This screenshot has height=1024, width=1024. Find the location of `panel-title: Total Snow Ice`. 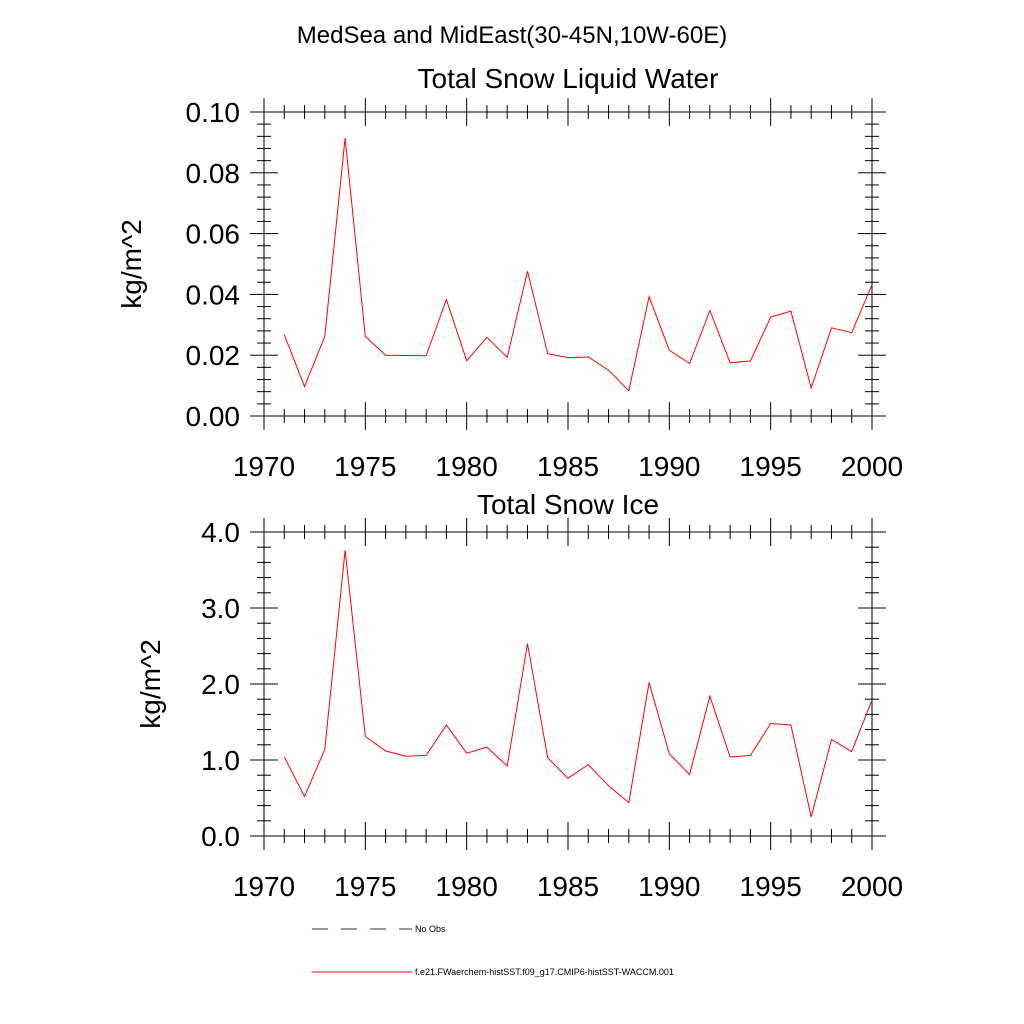

panel-title: Total Snow Ice is located at coordinates (568, 504).